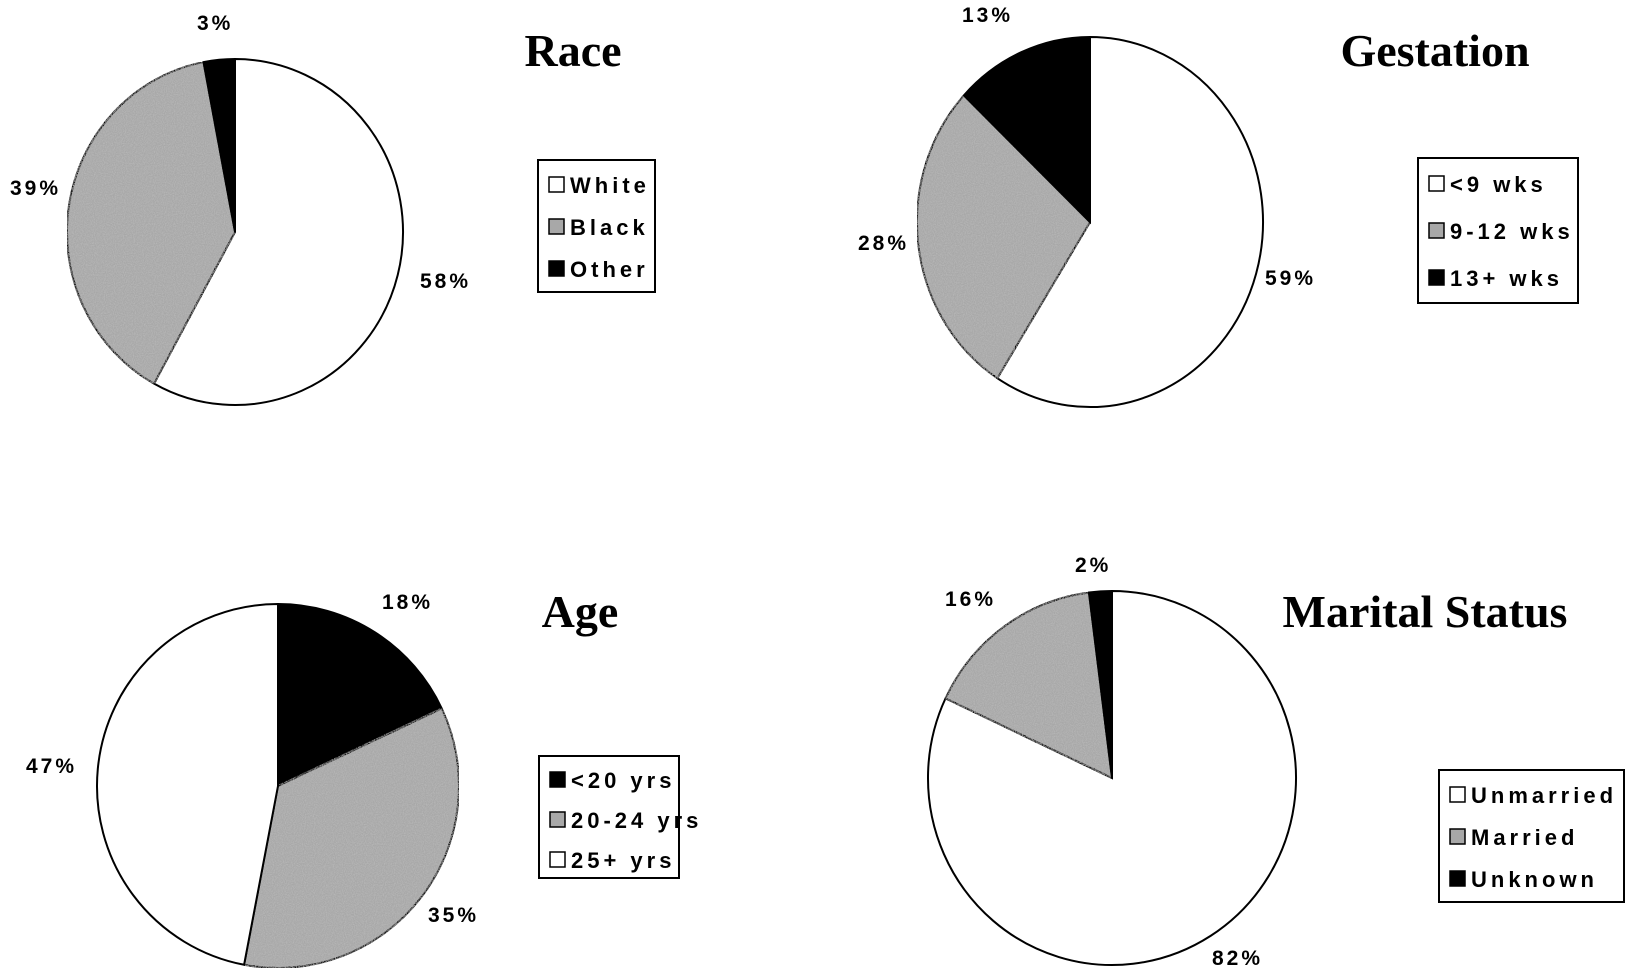 This screenshot has height=972, width=1629. What do you see at coordinates (883, 243) in the screenshot?
I see `gestation-data-label: 28%` at bounding box center [883, 243].